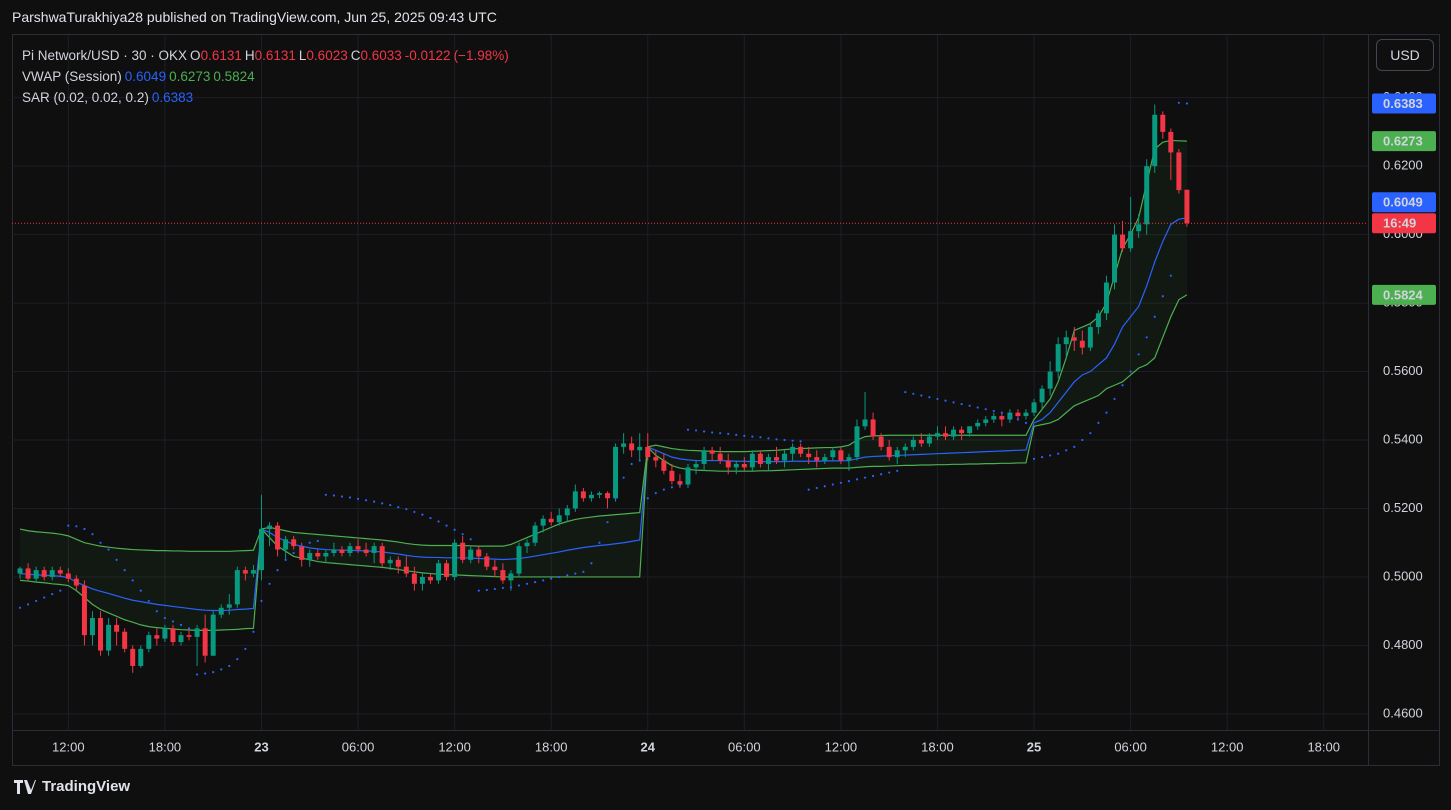  Describe the element at coordinates (327, 55) in the screenshot. I see `ohlc-value: 0.6023` at that location.